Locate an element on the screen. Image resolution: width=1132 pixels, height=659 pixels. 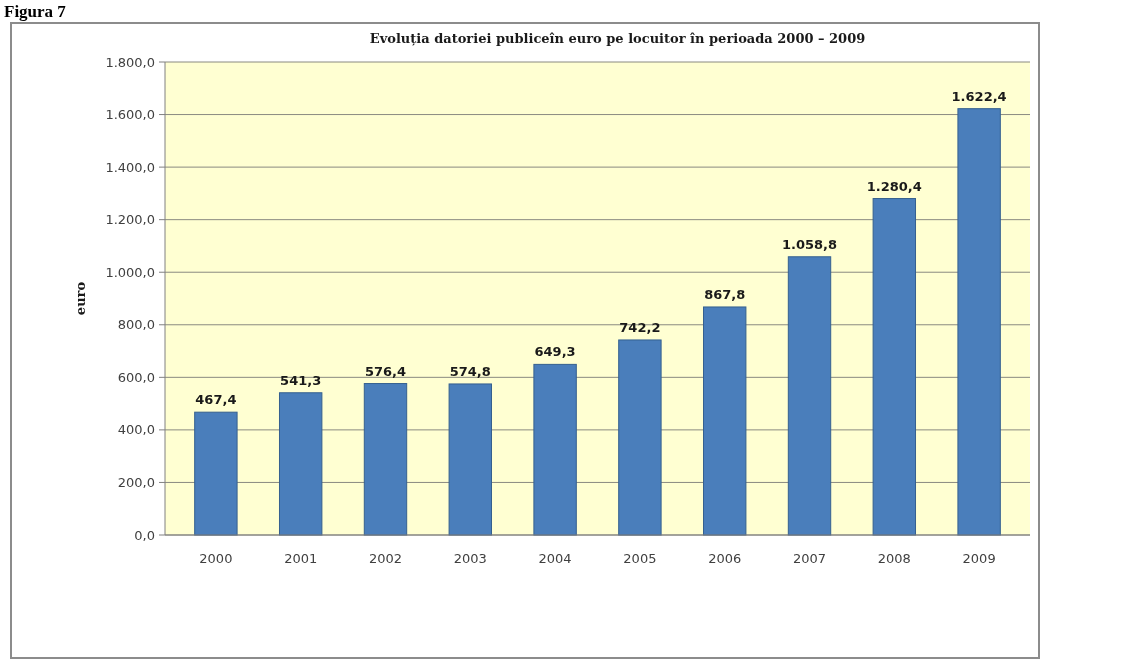
data-label: 649,3 is located at coordinates (555, 352).